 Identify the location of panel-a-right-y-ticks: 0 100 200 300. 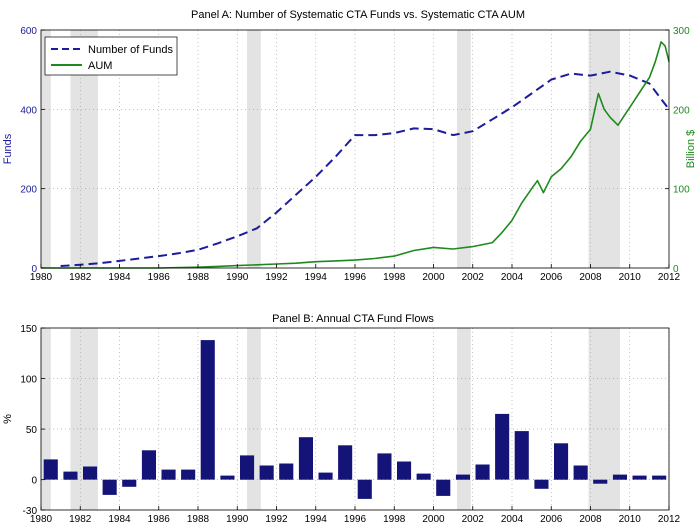
(677, 150).